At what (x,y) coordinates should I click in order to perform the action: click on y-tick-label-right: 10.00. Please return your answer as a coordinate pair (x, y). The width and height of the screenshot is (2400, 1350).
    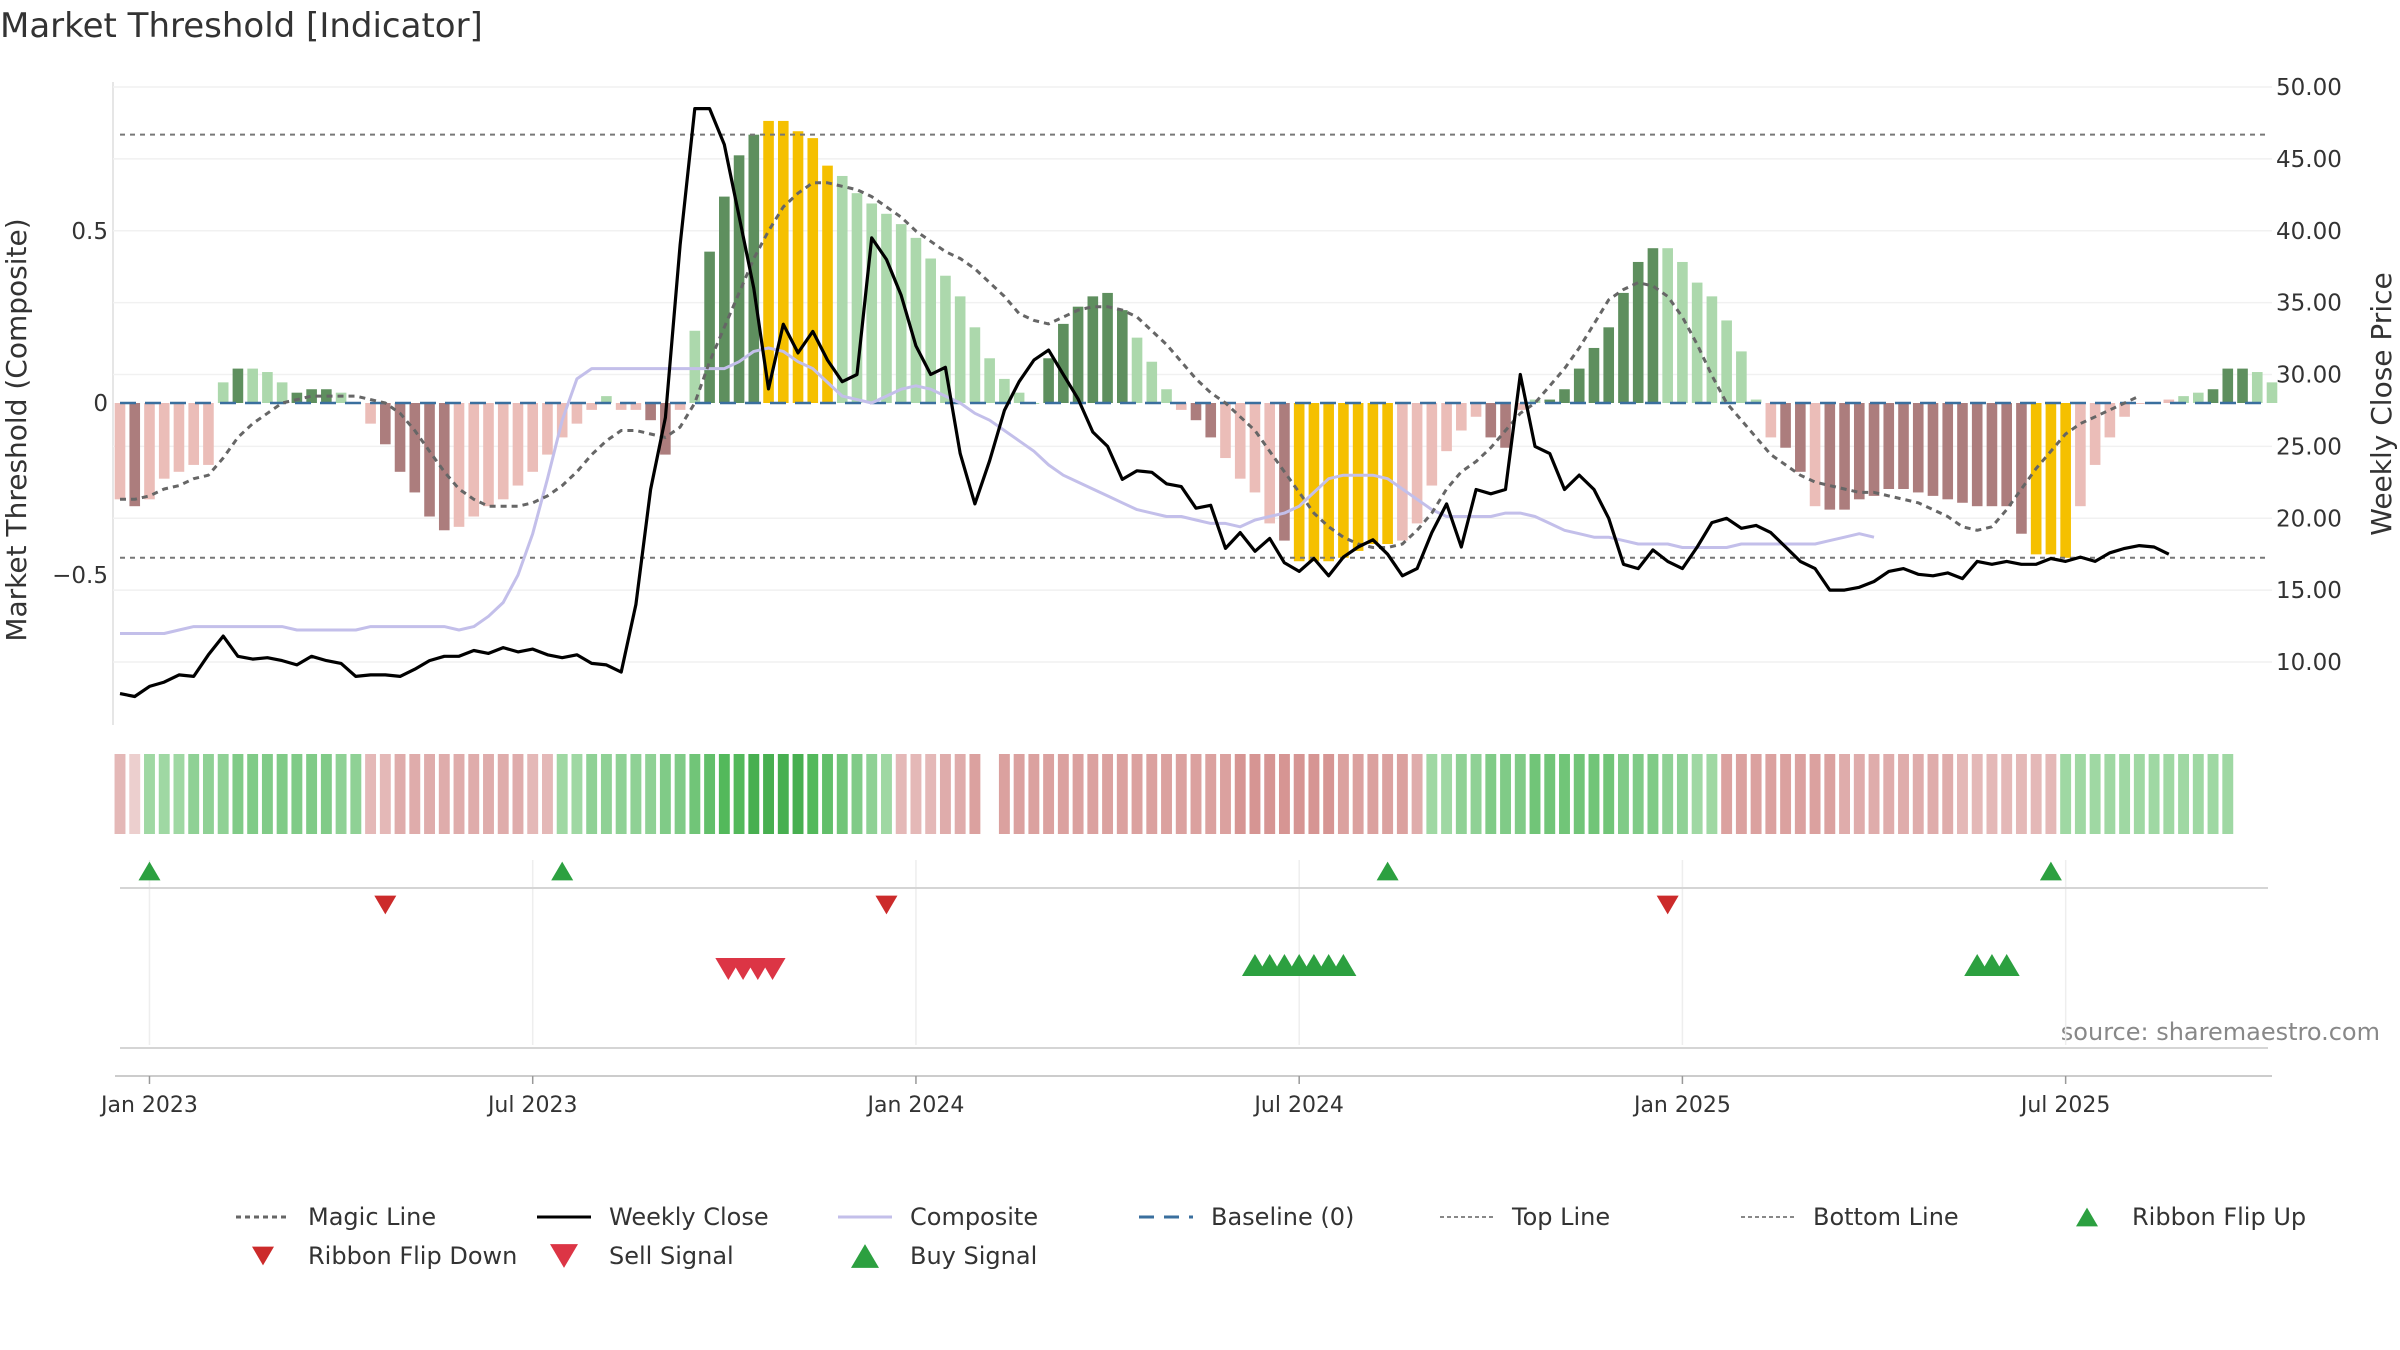
    Looking at the image, I should click on (2309, 663).